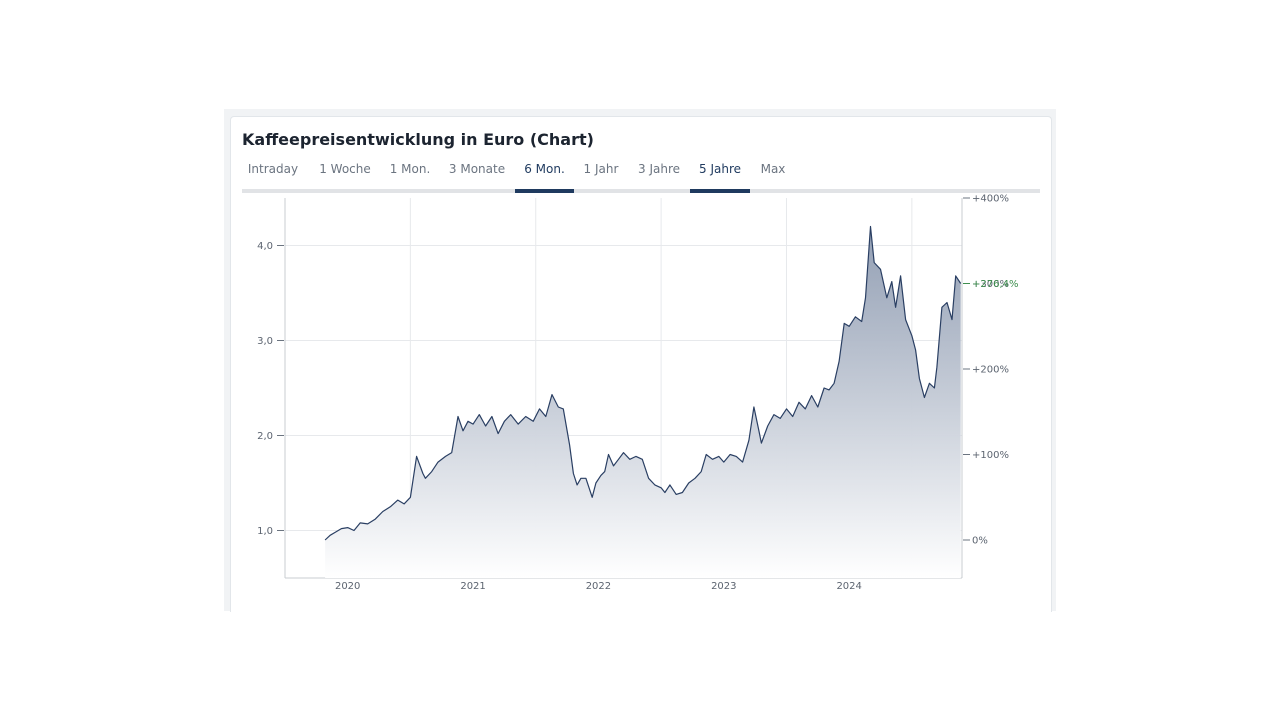 The image size is (1280, 720). I want to click on y-right-tick-label: +200%, so click(990, 370).